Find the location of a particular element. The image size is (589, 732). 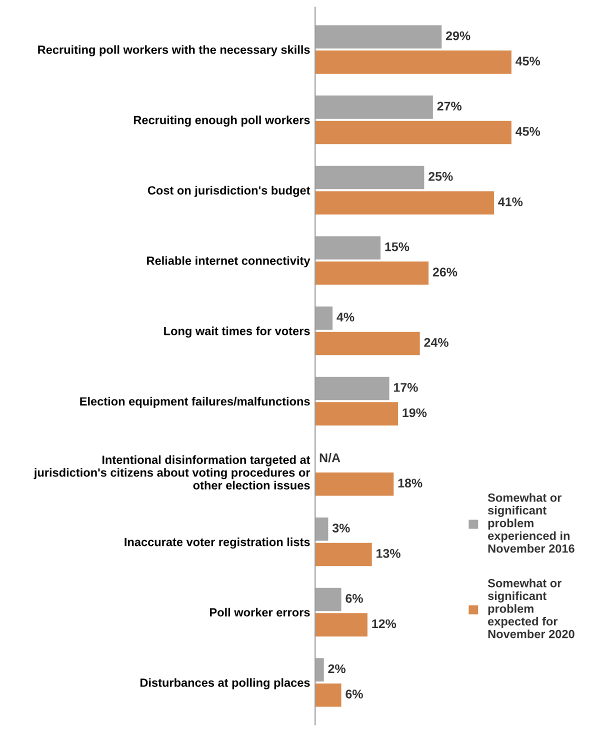

legend-label: Somewhat or significant problem expected for November 2020 is located at coordinates (531, 608).